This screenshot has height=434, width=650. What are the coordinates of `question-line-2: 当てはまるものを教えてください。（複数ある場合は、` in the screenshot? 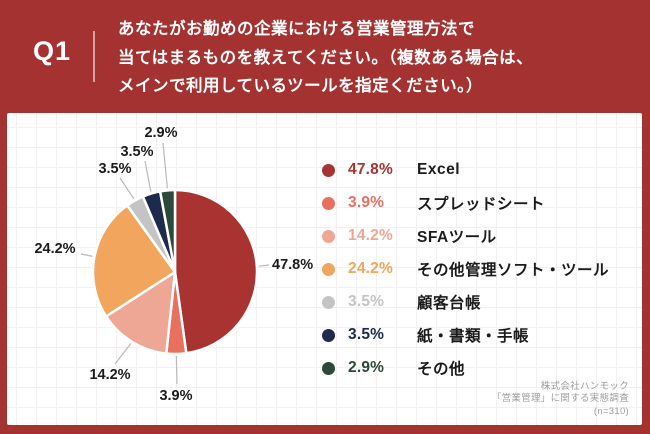 It's located at (326, 57).